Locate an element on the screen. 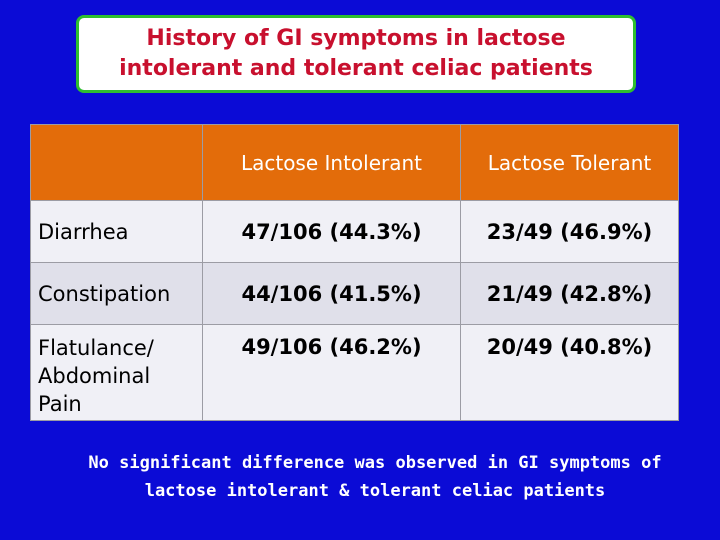  header-lactose-tolerant: Lactose Tolerant is located at coordinates (569, 162).